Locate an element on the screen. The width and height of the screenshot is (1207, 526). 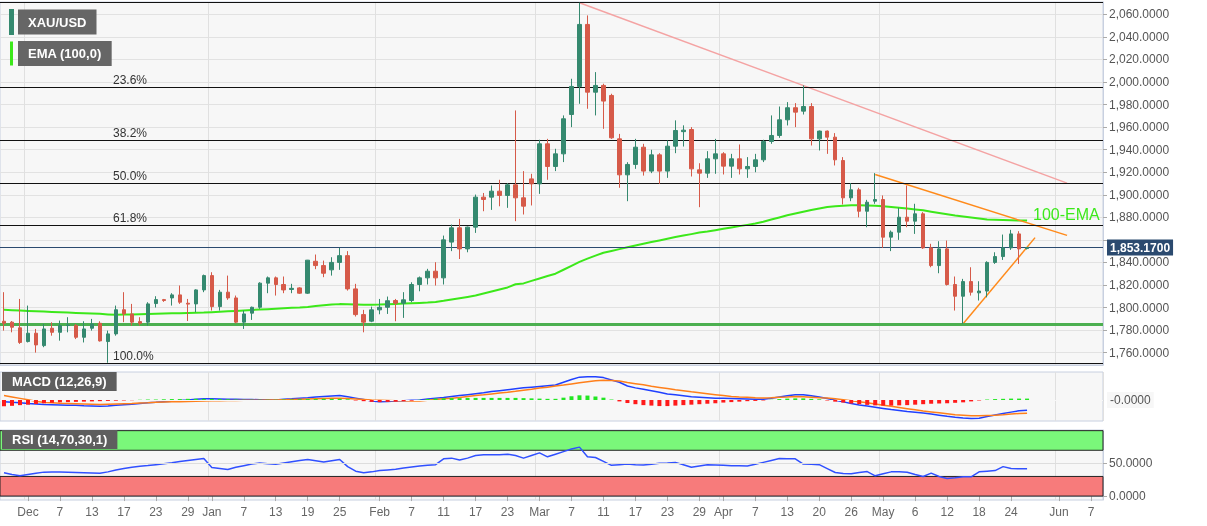
x-tick-label: 19 is located at coordinates (308, 512).